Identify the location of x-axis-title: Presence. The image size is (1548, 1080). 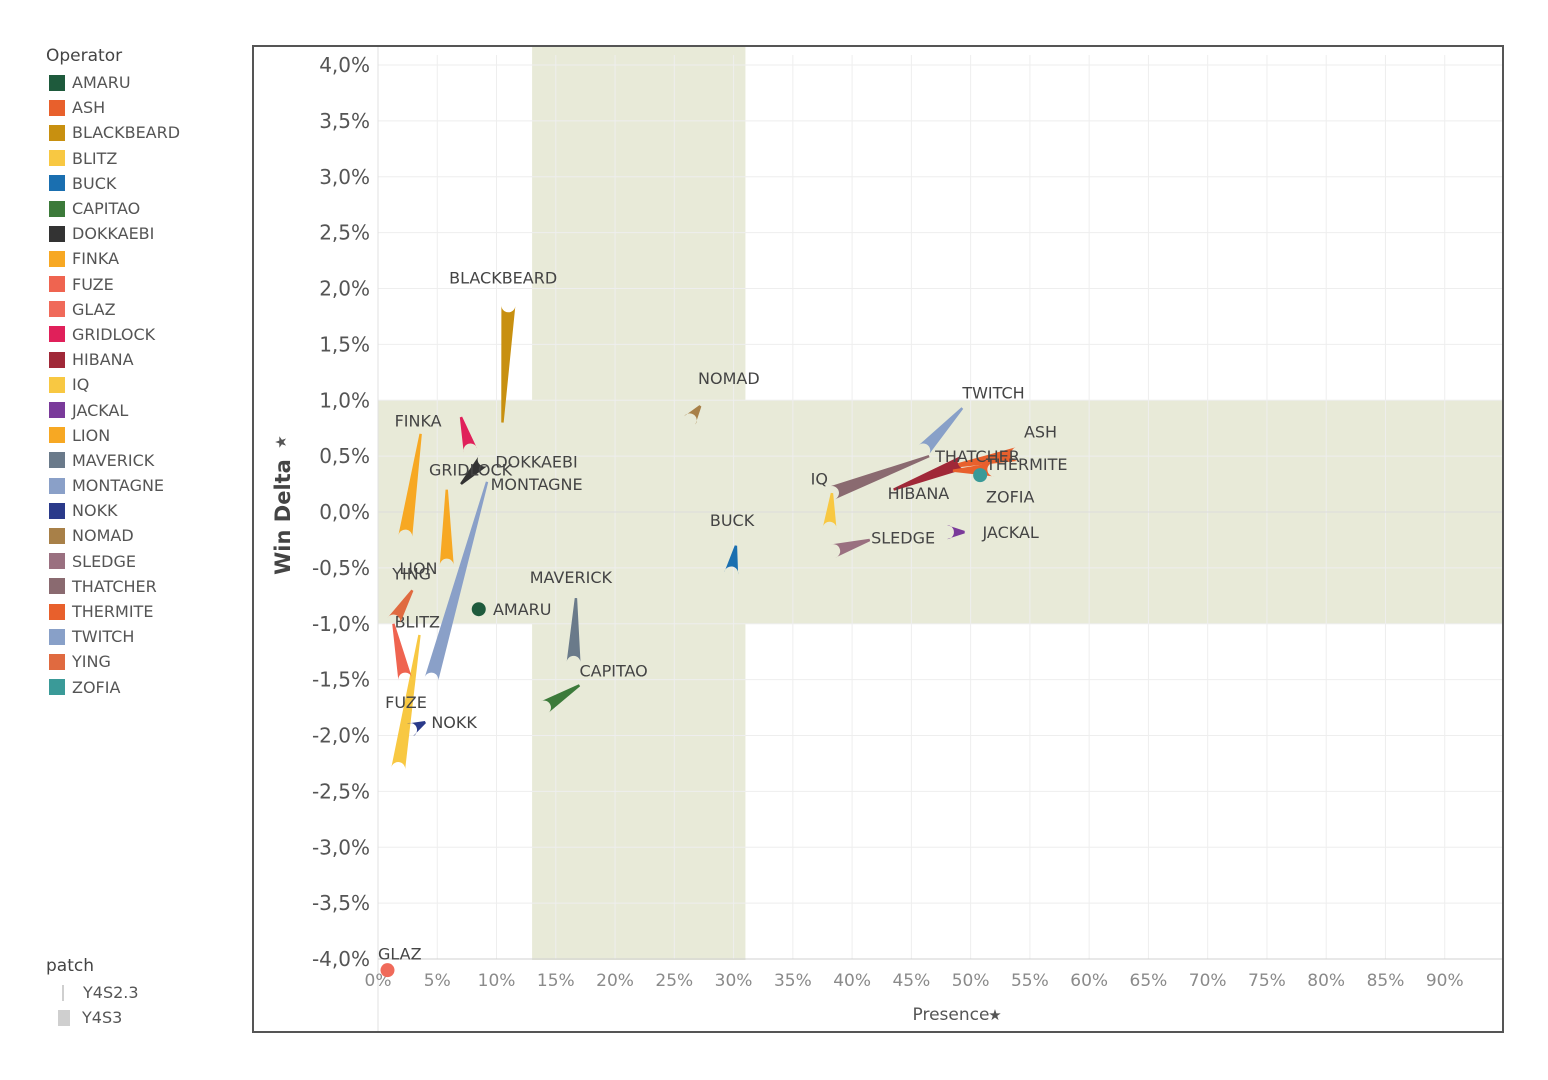
(951, 1015).